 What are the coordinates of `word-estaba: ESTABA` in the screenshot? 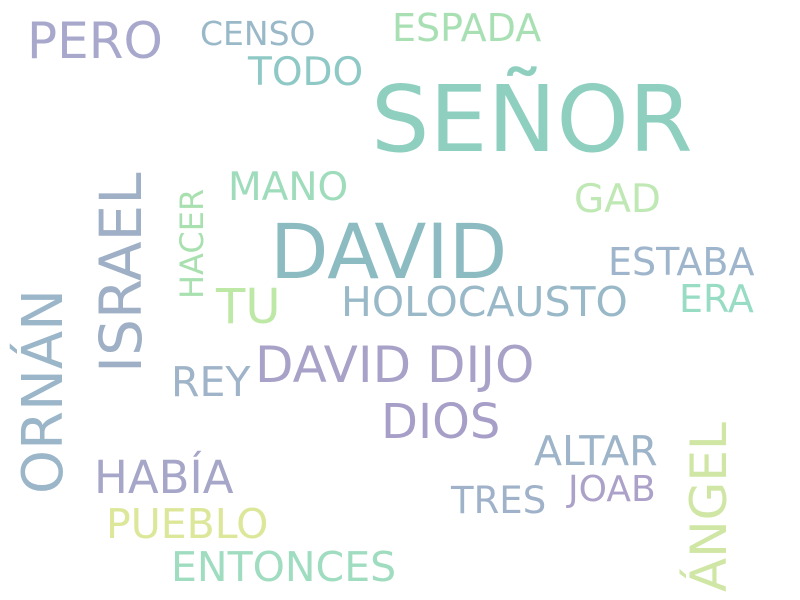 It's located at (681, 262).